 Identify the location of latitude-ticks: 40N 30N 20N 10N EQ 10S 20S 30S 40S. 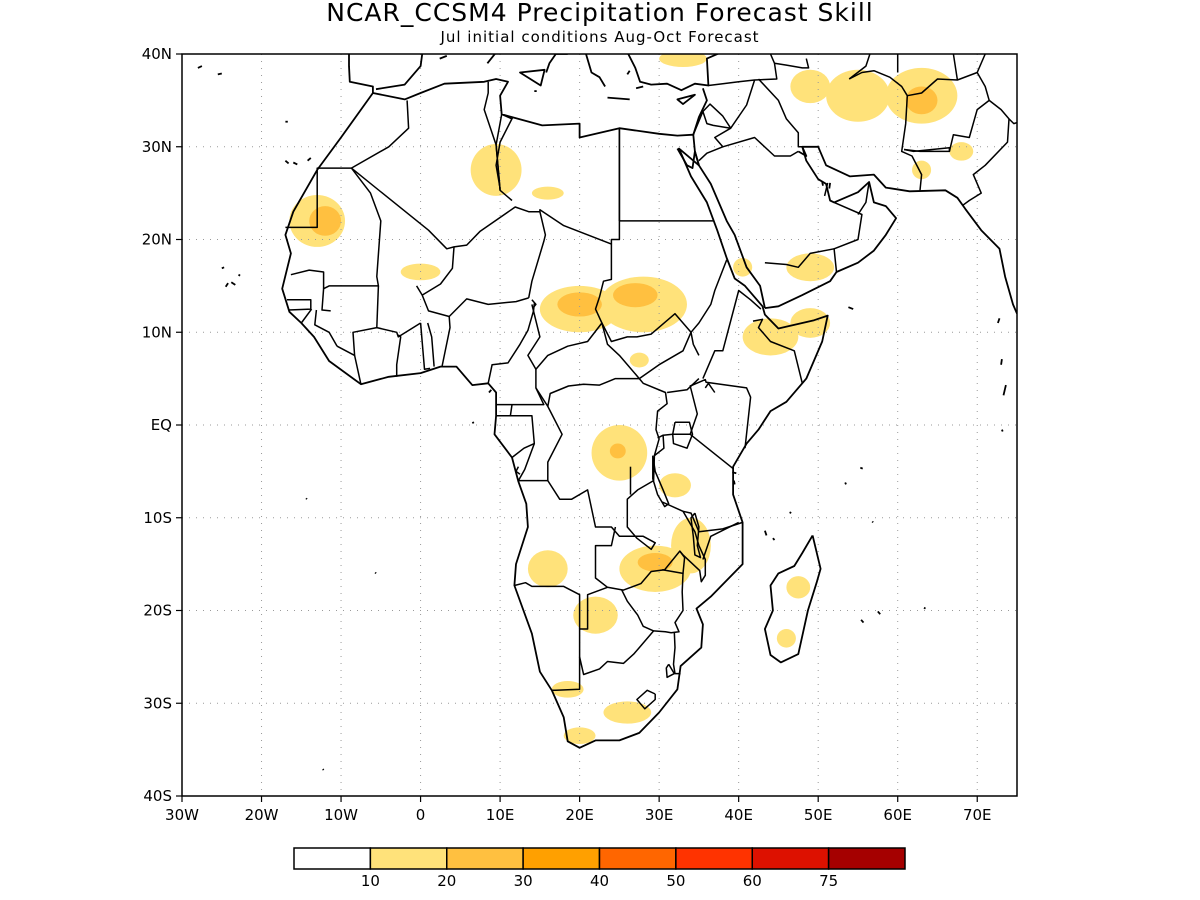
(162, 425).